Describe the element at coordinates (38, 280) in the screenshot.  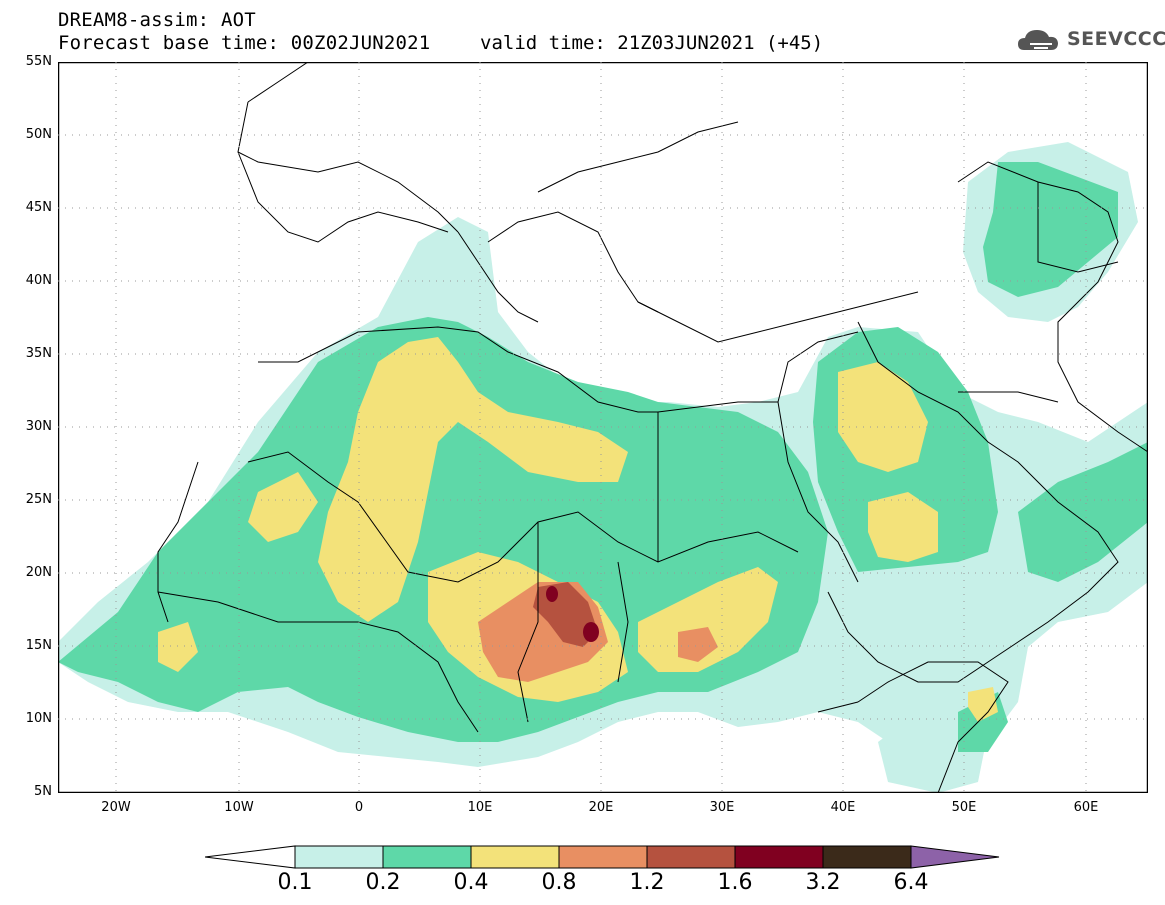
I see `lat-label: 40N` at that location.